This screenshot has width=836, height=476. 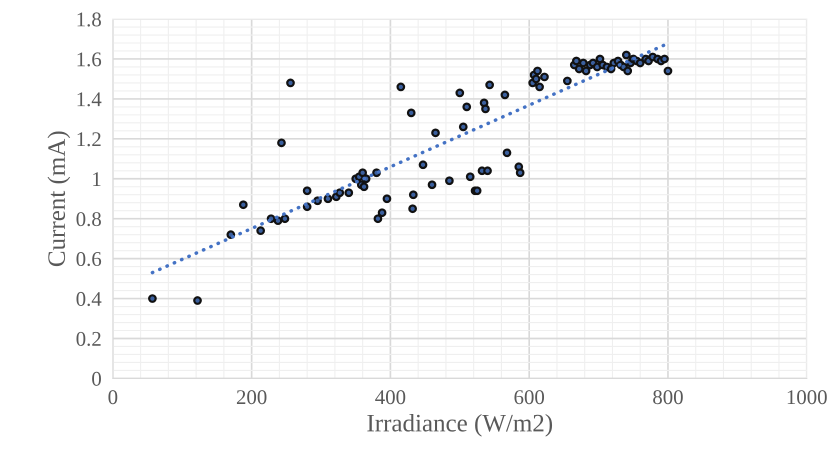 What do you see at coordinates (96, 379) in the screenshot?
I see `y-tick-label: 0` at bounding box center [96, 379].